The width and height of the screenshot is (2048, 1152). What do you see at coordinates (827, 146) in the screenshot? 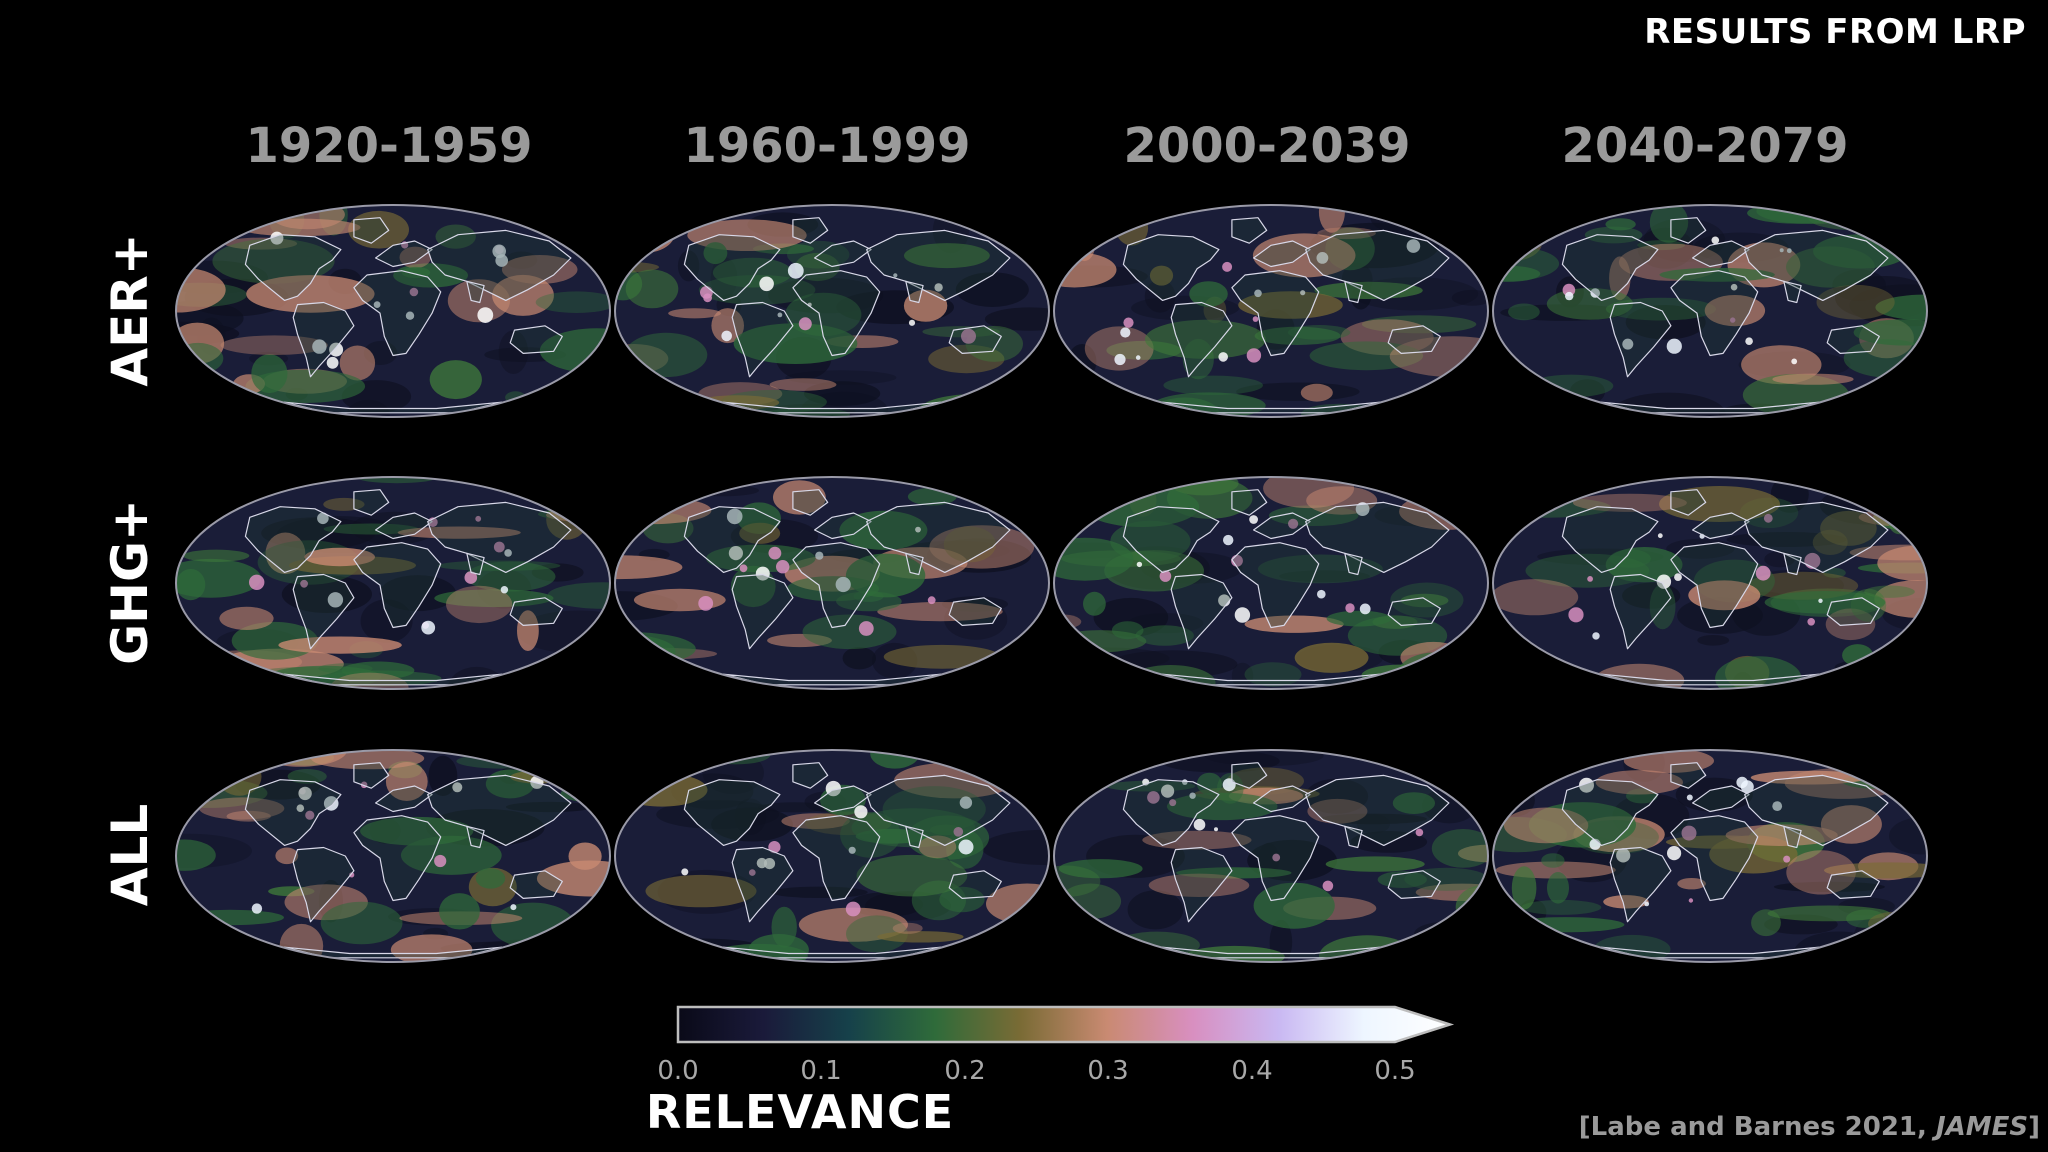
I see `period-label-2: 1960-1999` at bounding box center [827, 146].